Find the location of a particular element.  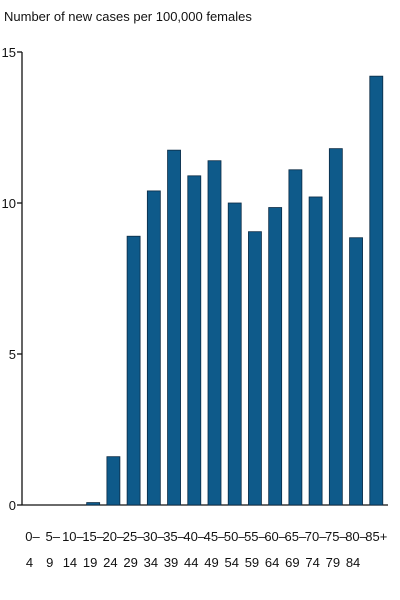

x-category-label: 85+ is located at coordinates (376, 536).